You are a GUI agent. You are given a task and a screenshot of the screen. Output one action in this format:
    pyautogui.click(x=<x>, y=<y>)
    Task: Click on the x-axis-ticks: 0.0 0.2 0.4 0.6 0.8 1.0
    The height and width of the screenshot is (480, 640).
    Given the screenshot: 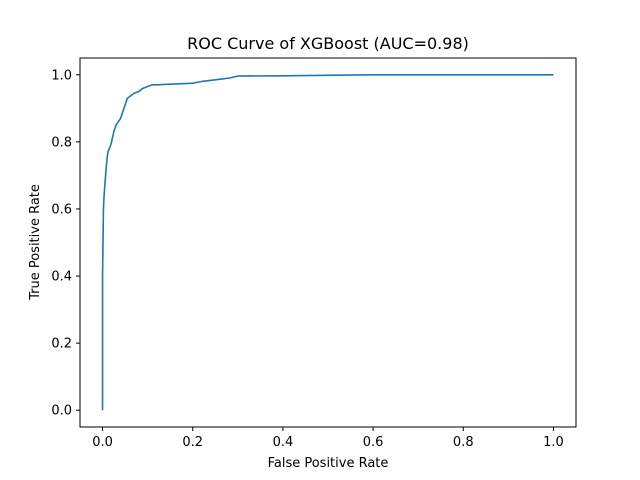 What is the action you would take?
    pyautogui.click(x=328, y=438)
    